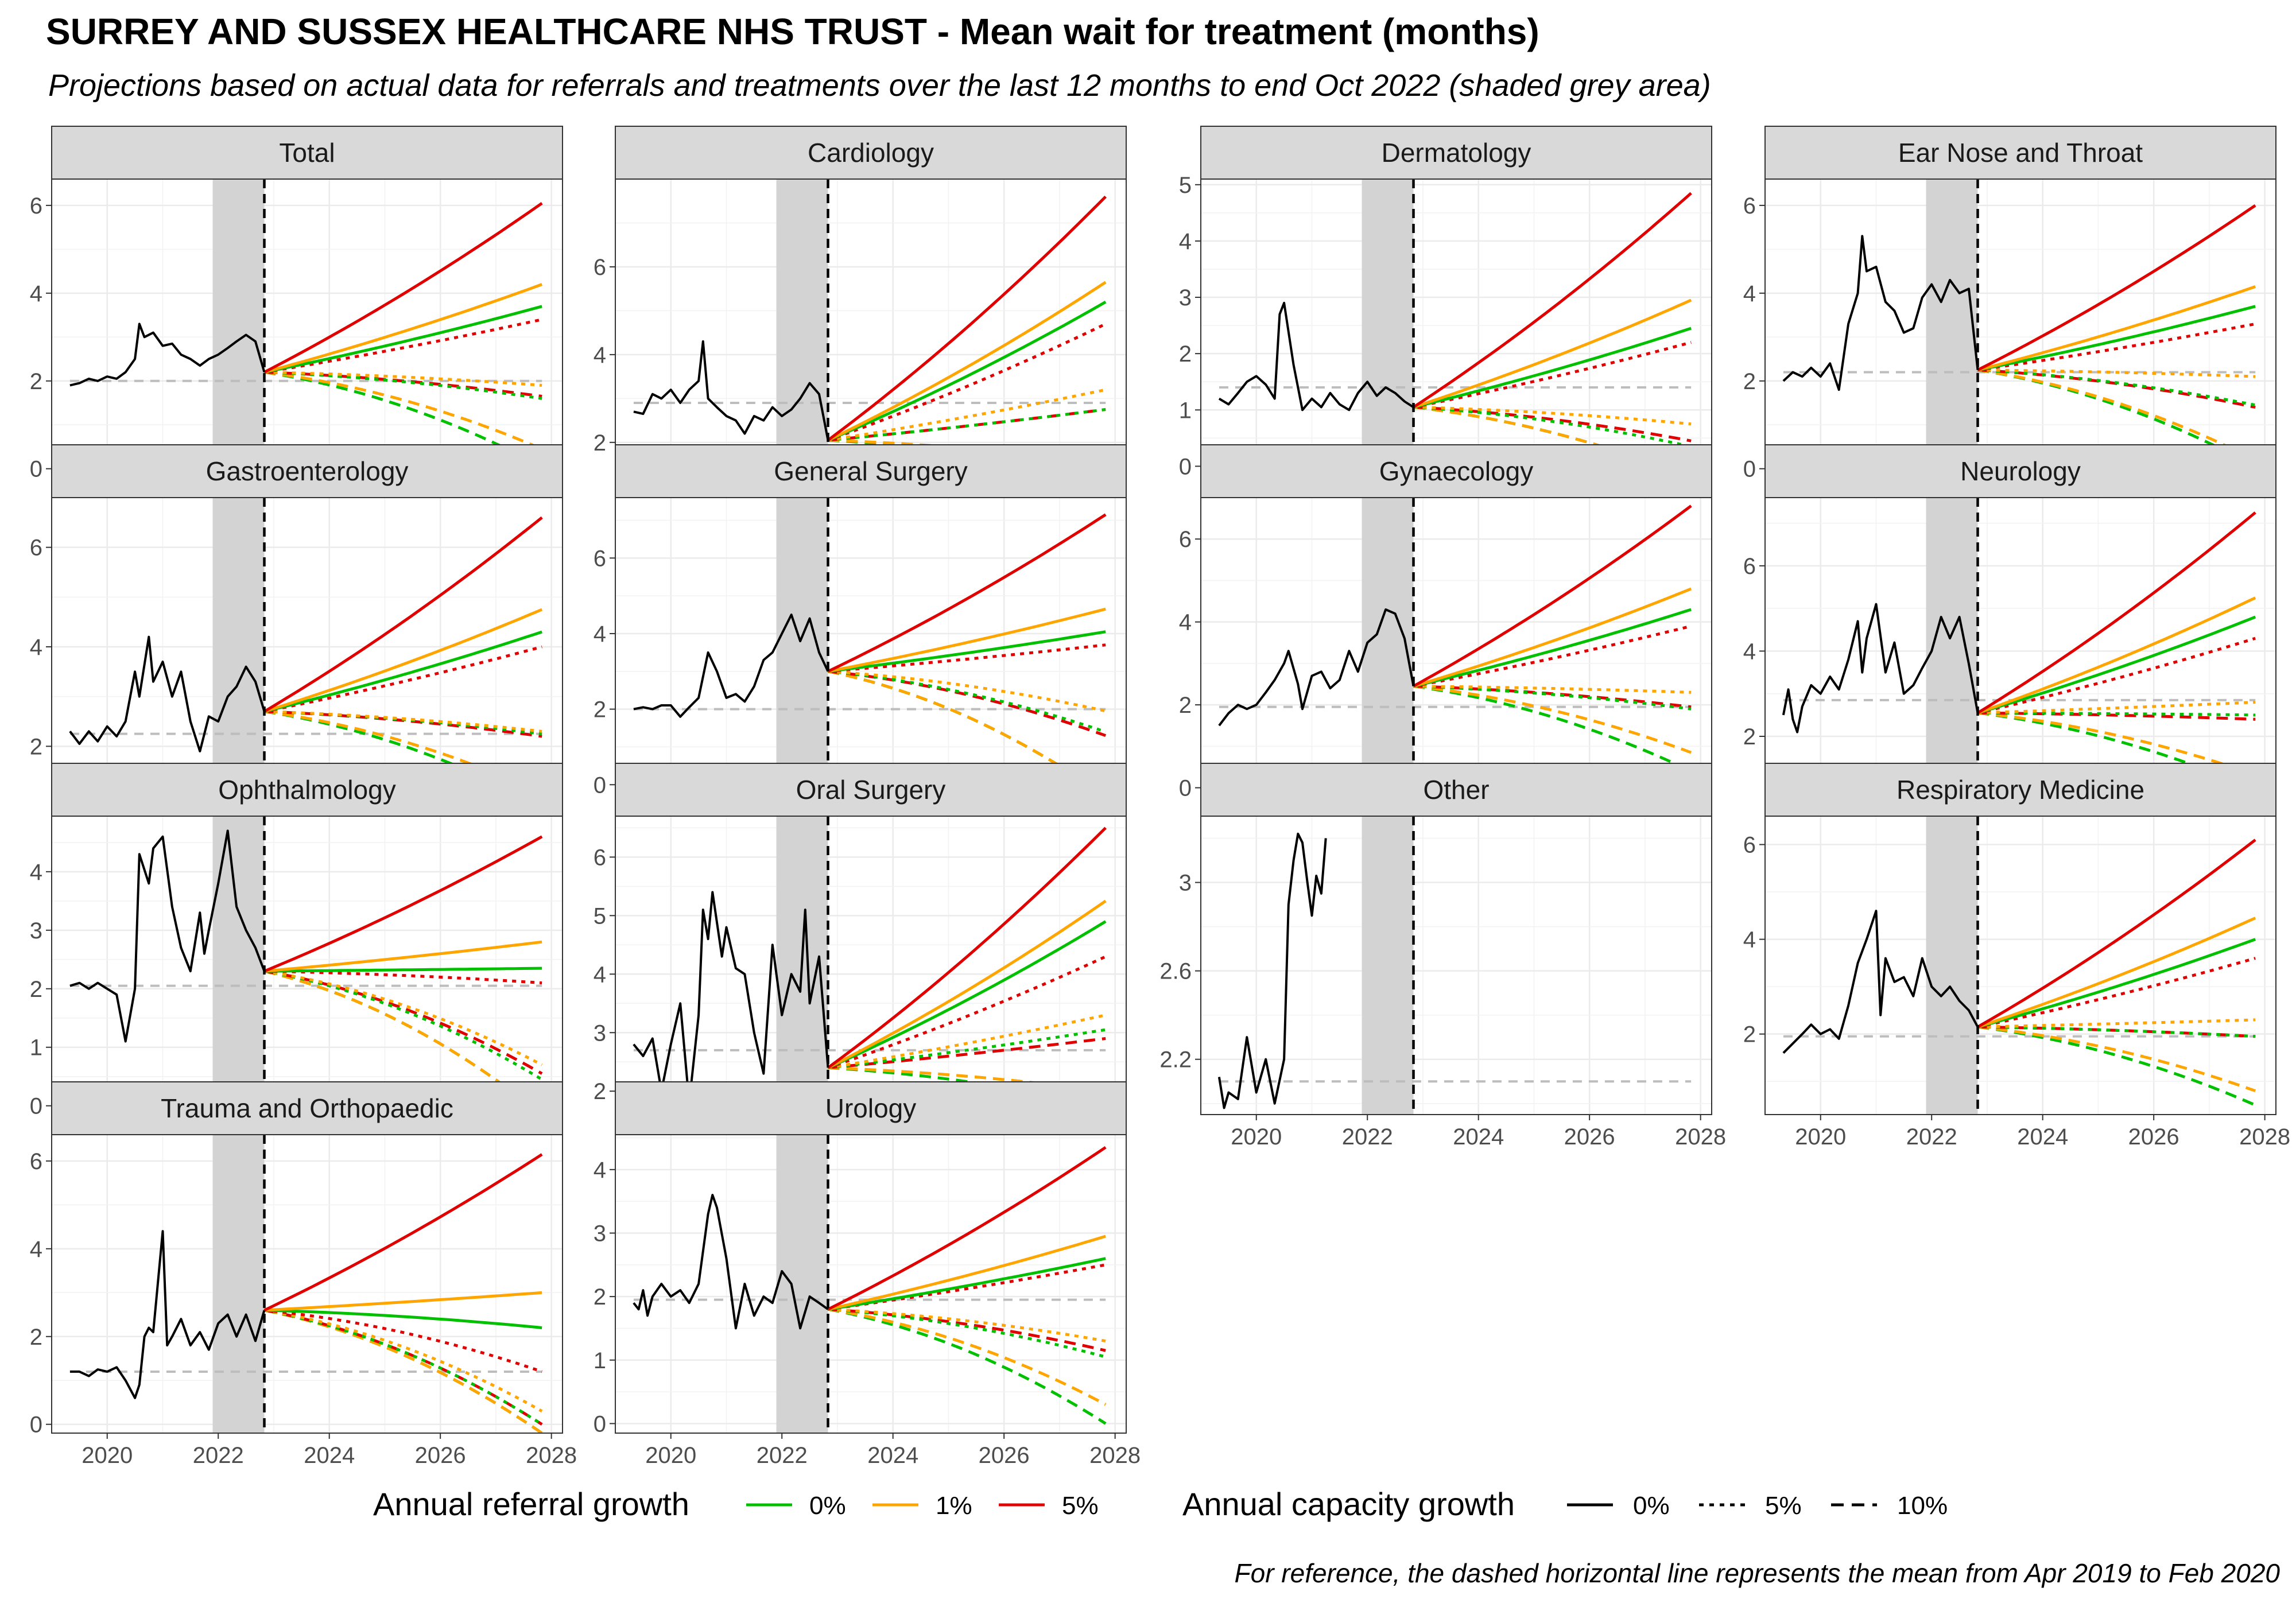  Describe the element at coordinates (600, 1360) in the screenshot. I see `y-tick-label: 1` at that location.